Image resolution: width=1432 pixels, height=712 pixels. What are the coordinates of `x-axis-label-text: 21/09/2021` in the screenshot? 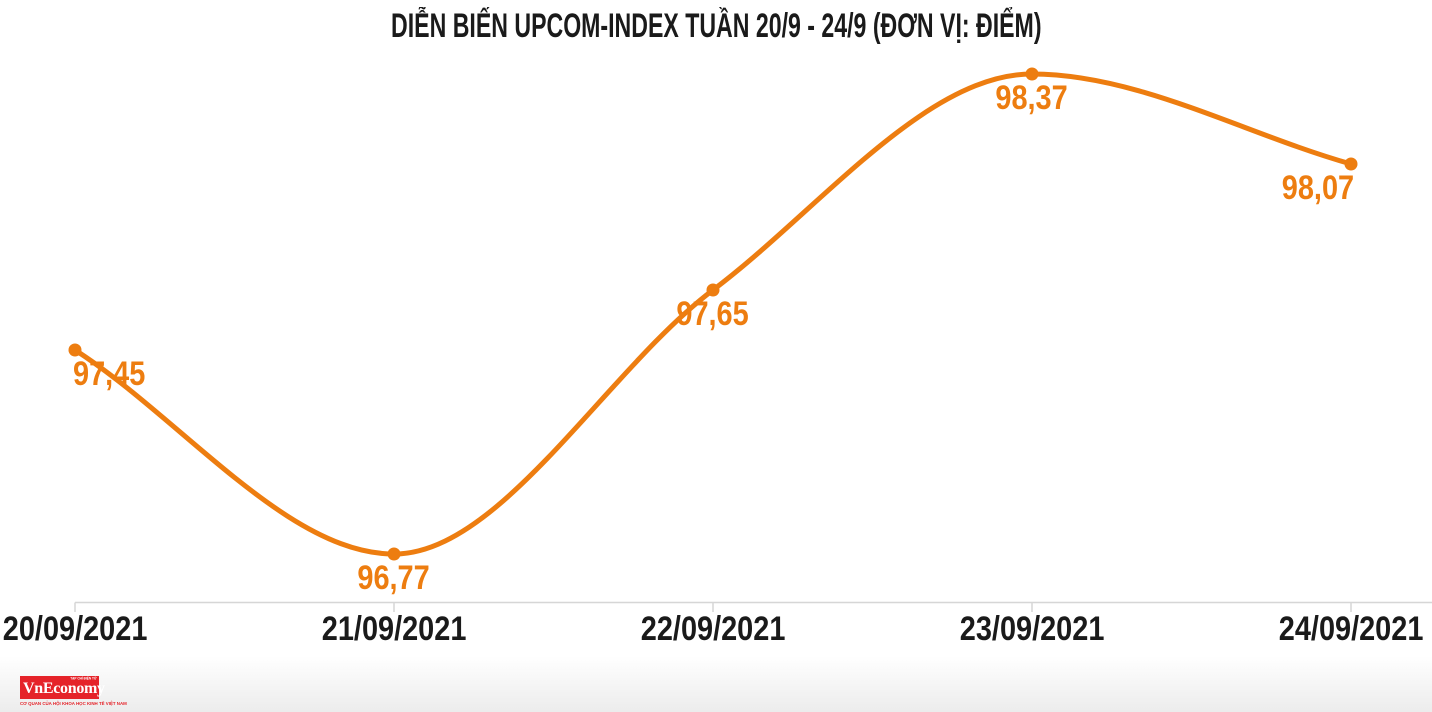 It's located at (394, 629).